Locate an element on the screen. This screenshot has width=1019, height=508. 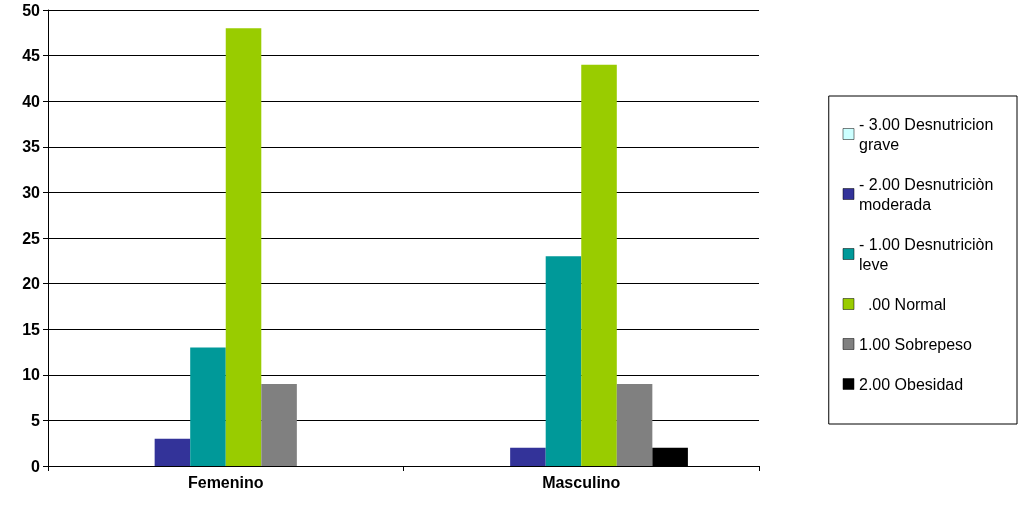
y-tick-label: 25 is located at coordinates (31, 238).